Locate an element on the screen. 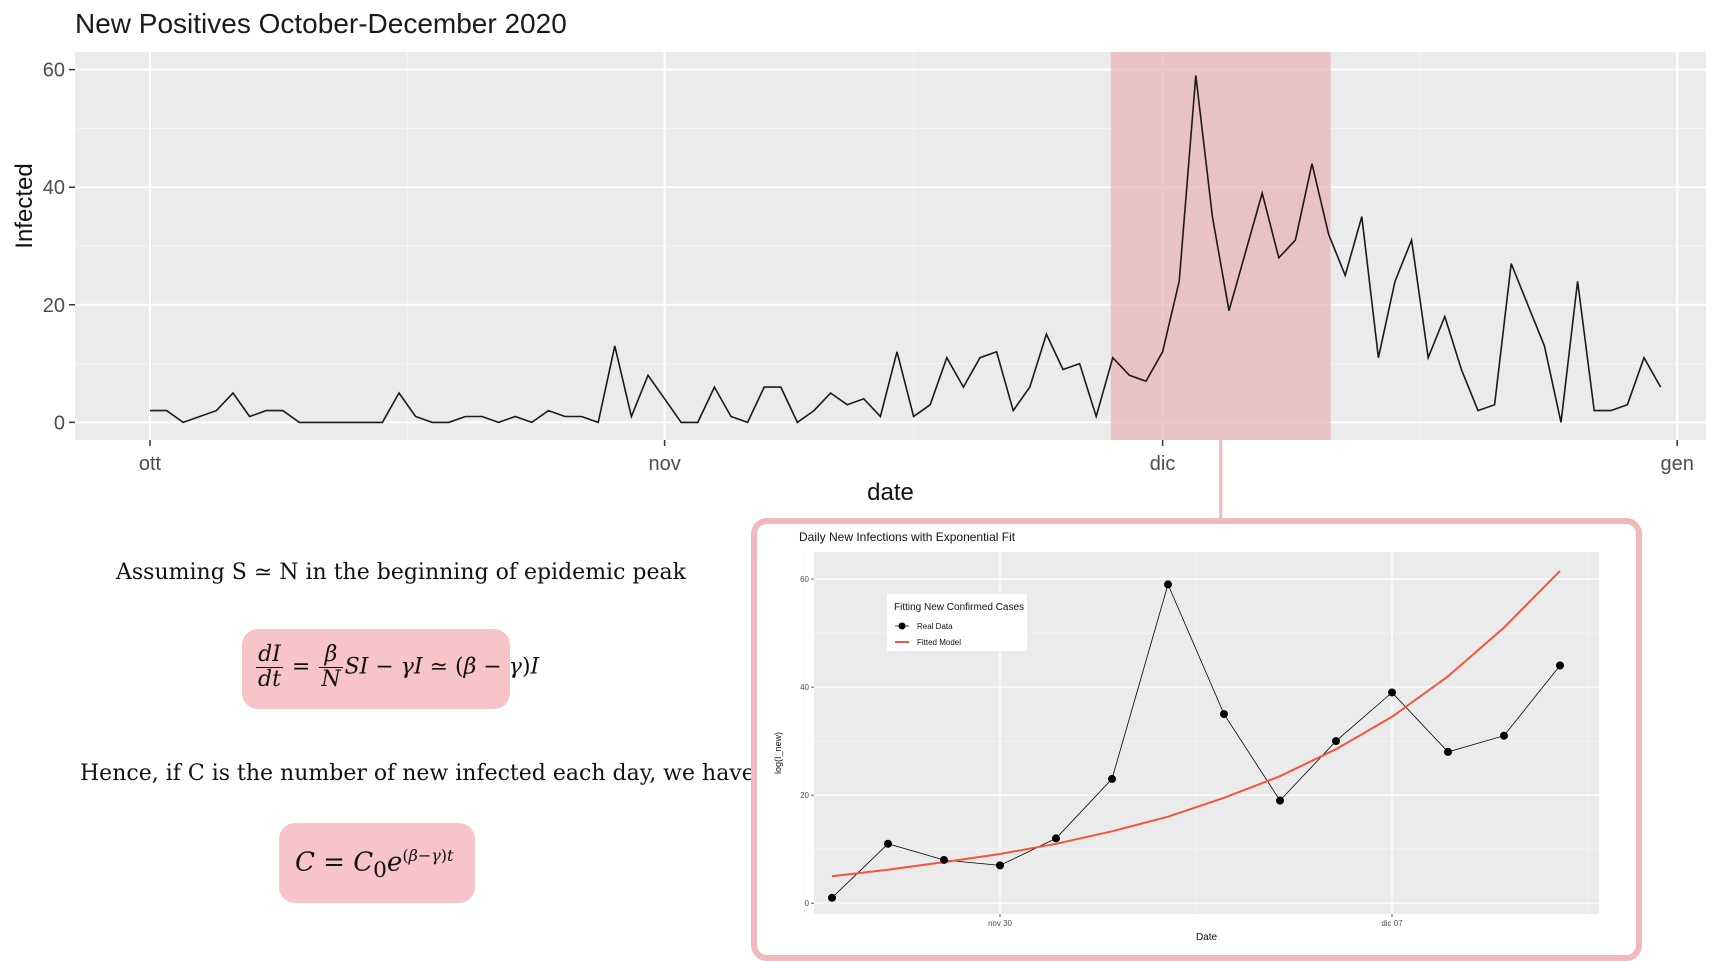  x-tick-label: nov is located at coordinates (664, 464).